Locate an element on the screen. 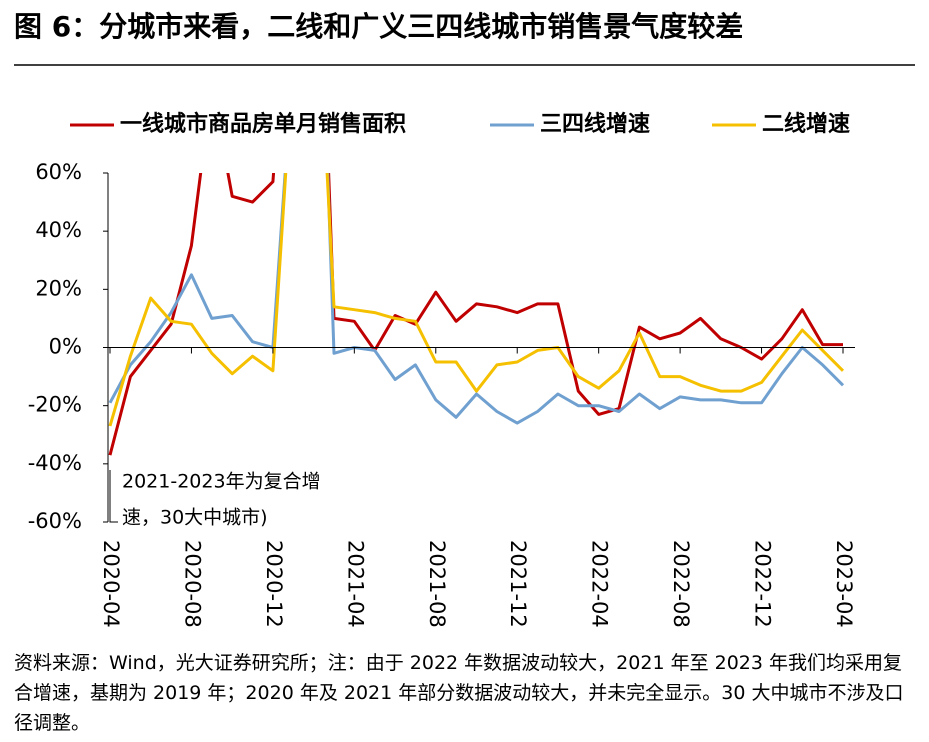 The width and height of the screenshot is (929, 742). x-tick-label: 2022-08 is located at coordinates (681, 584).